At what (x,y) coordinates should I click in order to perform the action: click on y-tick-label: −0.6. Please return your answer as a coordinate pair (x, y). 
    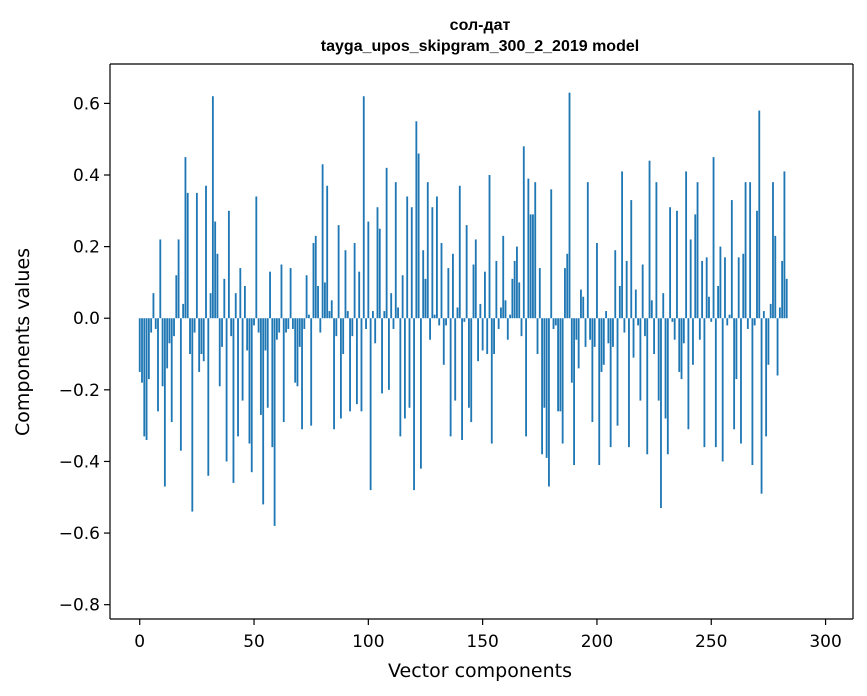
    Looking at the image, I should click on (79, 534).